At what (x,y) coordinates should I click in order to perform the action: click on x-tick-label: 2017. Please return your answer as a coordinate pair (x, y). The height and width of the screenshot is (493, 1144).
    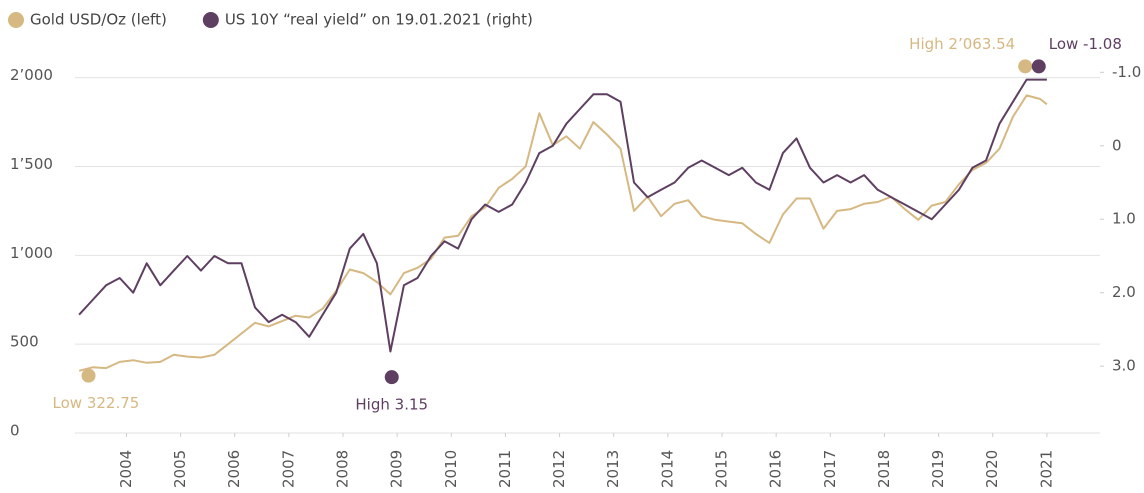
    Looking at the image, I should click on (830, 469).